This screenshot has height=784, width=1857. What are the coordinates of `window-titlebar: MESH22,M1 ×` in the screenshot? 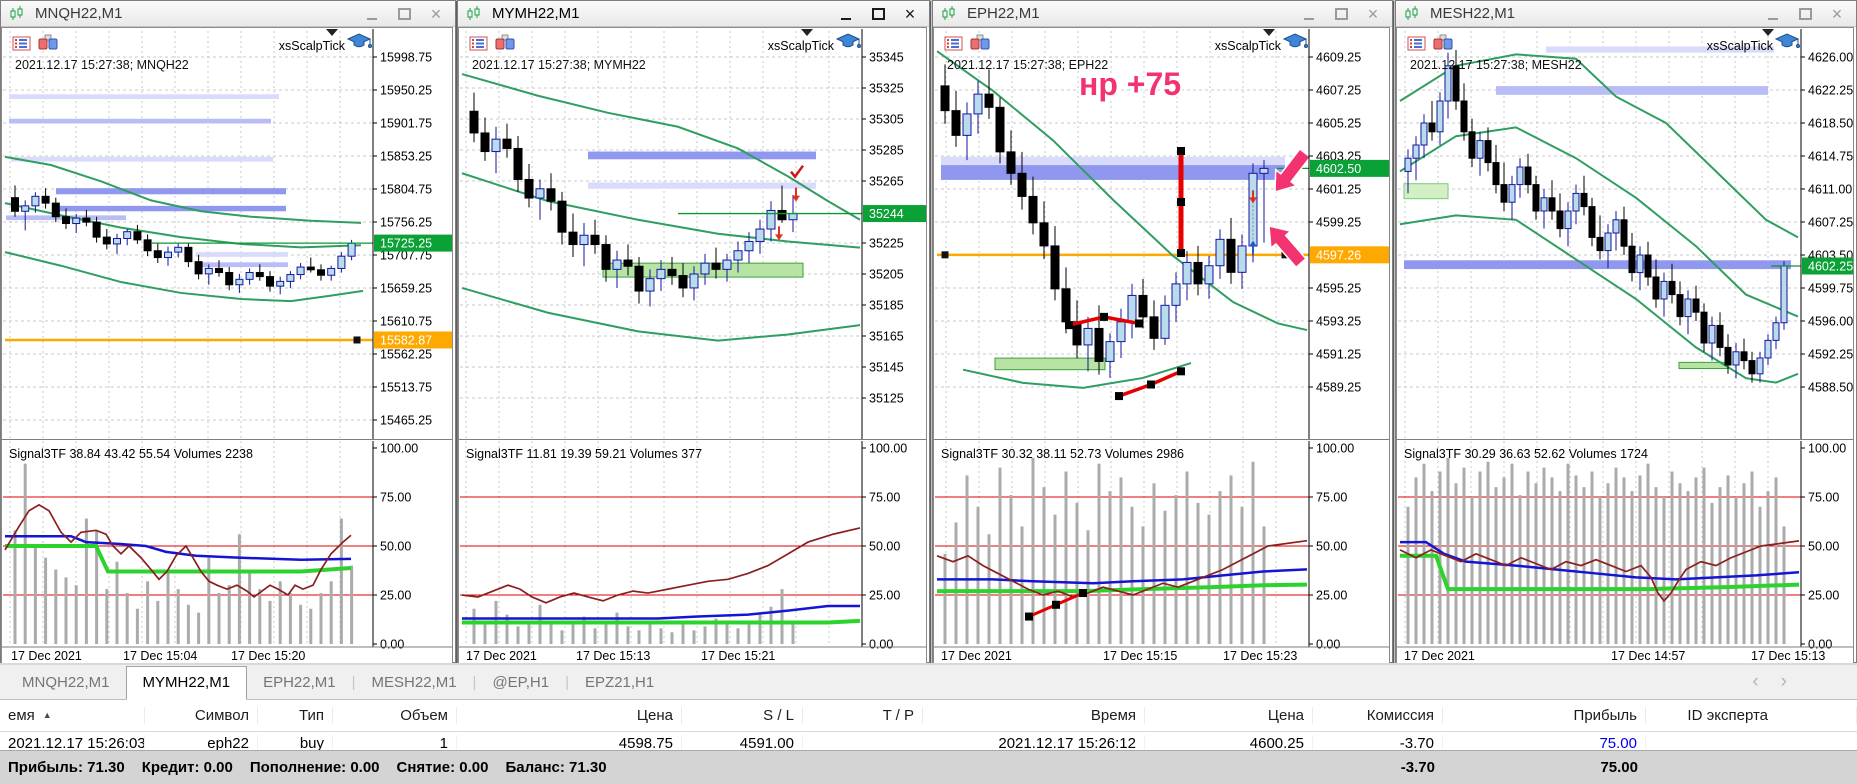 It's located at (1626, 14).